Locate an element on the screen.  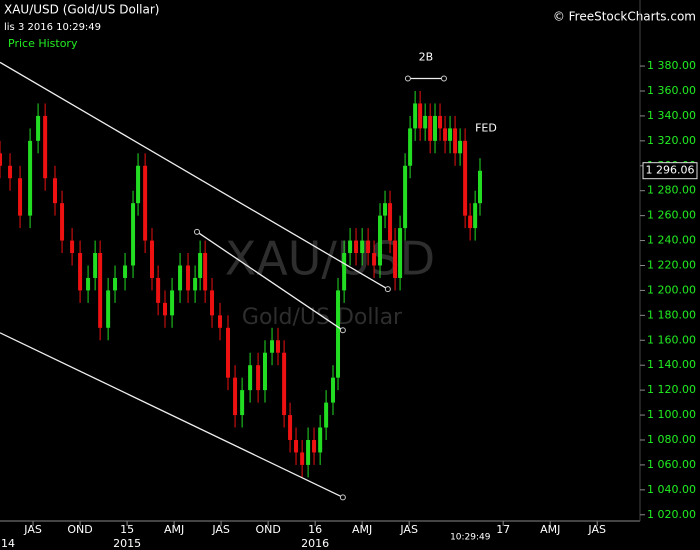
chart-title: XAU/USD (Gold/US Dollar) is located at coordinates (81, 10).